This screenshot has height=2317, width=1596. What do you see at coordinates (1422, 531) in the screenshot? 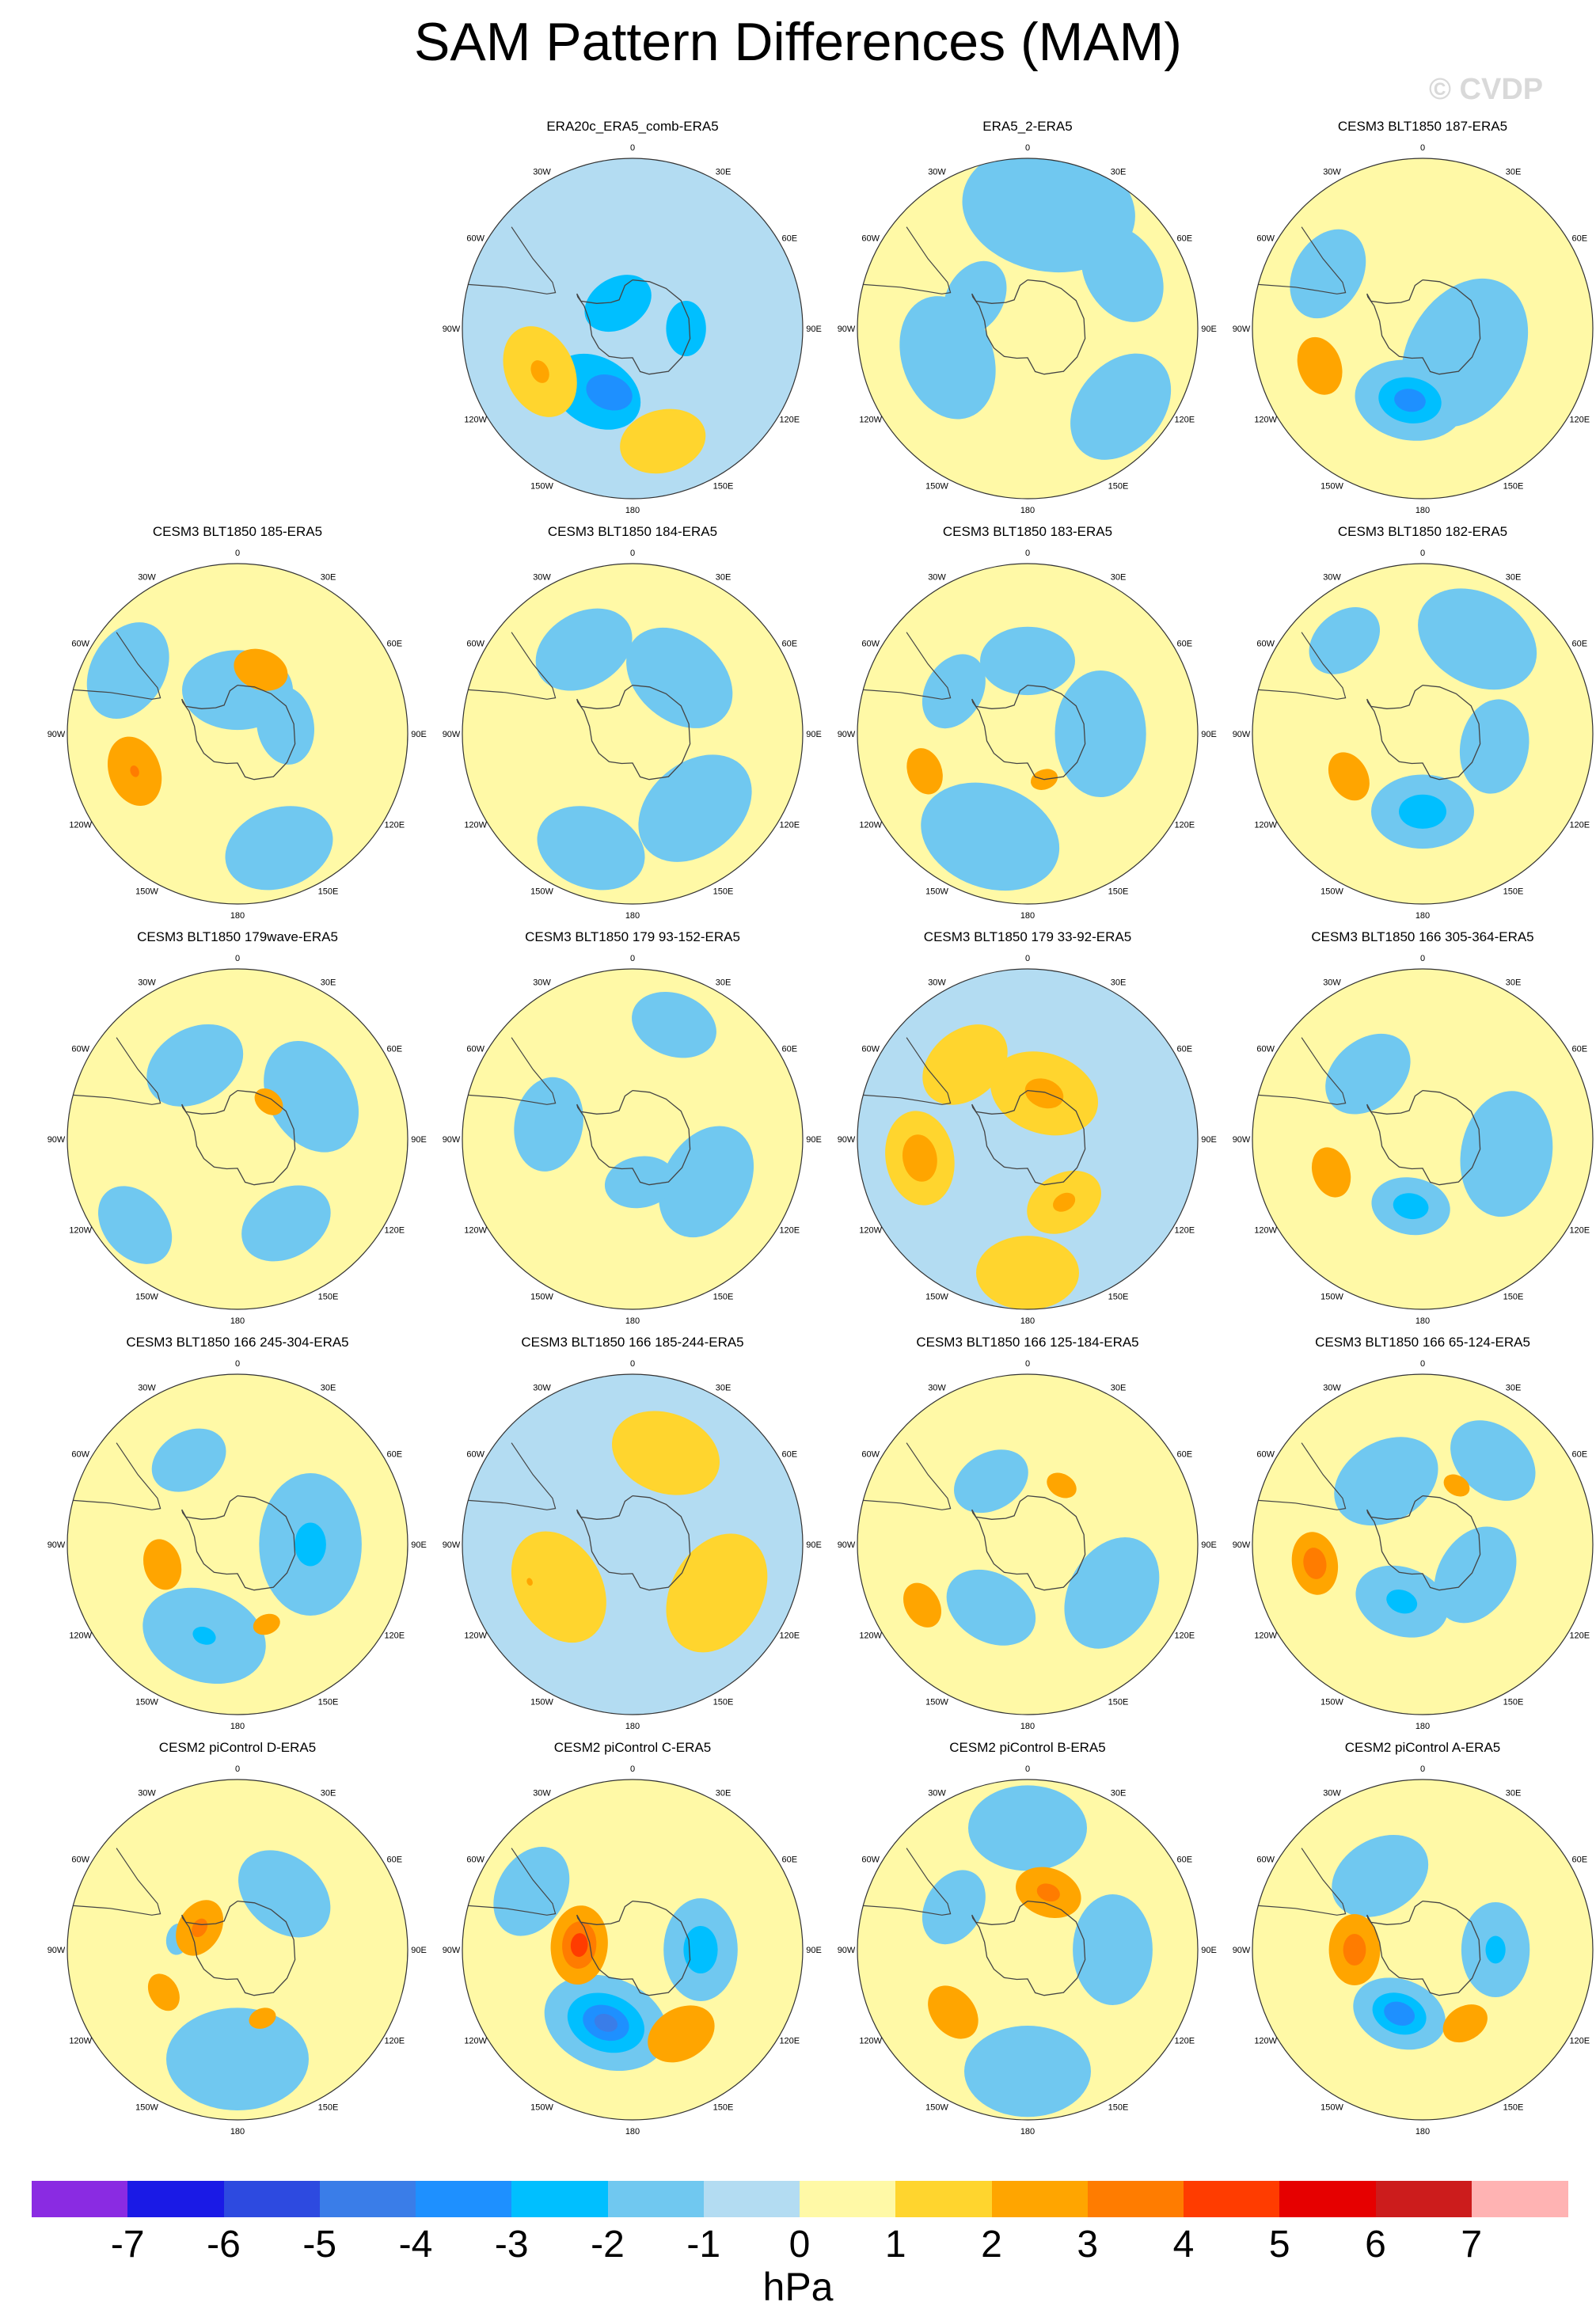
I see `panel-title: CESM3 BLT1850 182-ERA5` at bounding box center [1422, 531].